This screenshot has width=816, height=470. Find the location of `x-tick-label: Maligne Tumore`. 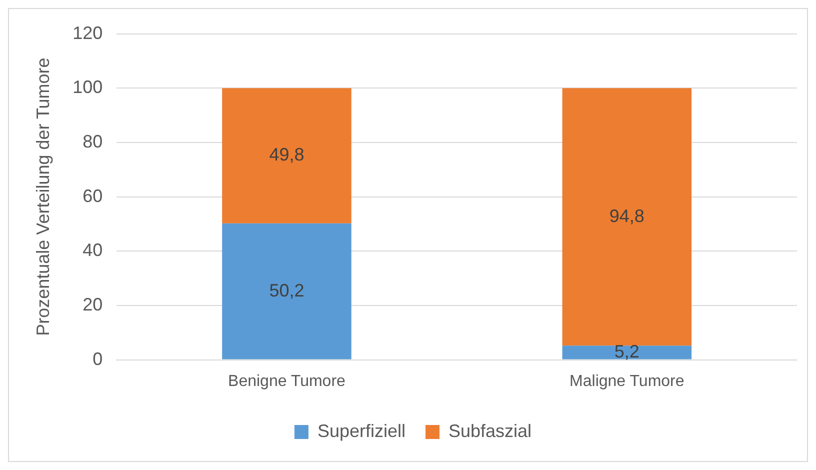

x-tick-label: Maligne Tumore is located at coordinates (627, 381).